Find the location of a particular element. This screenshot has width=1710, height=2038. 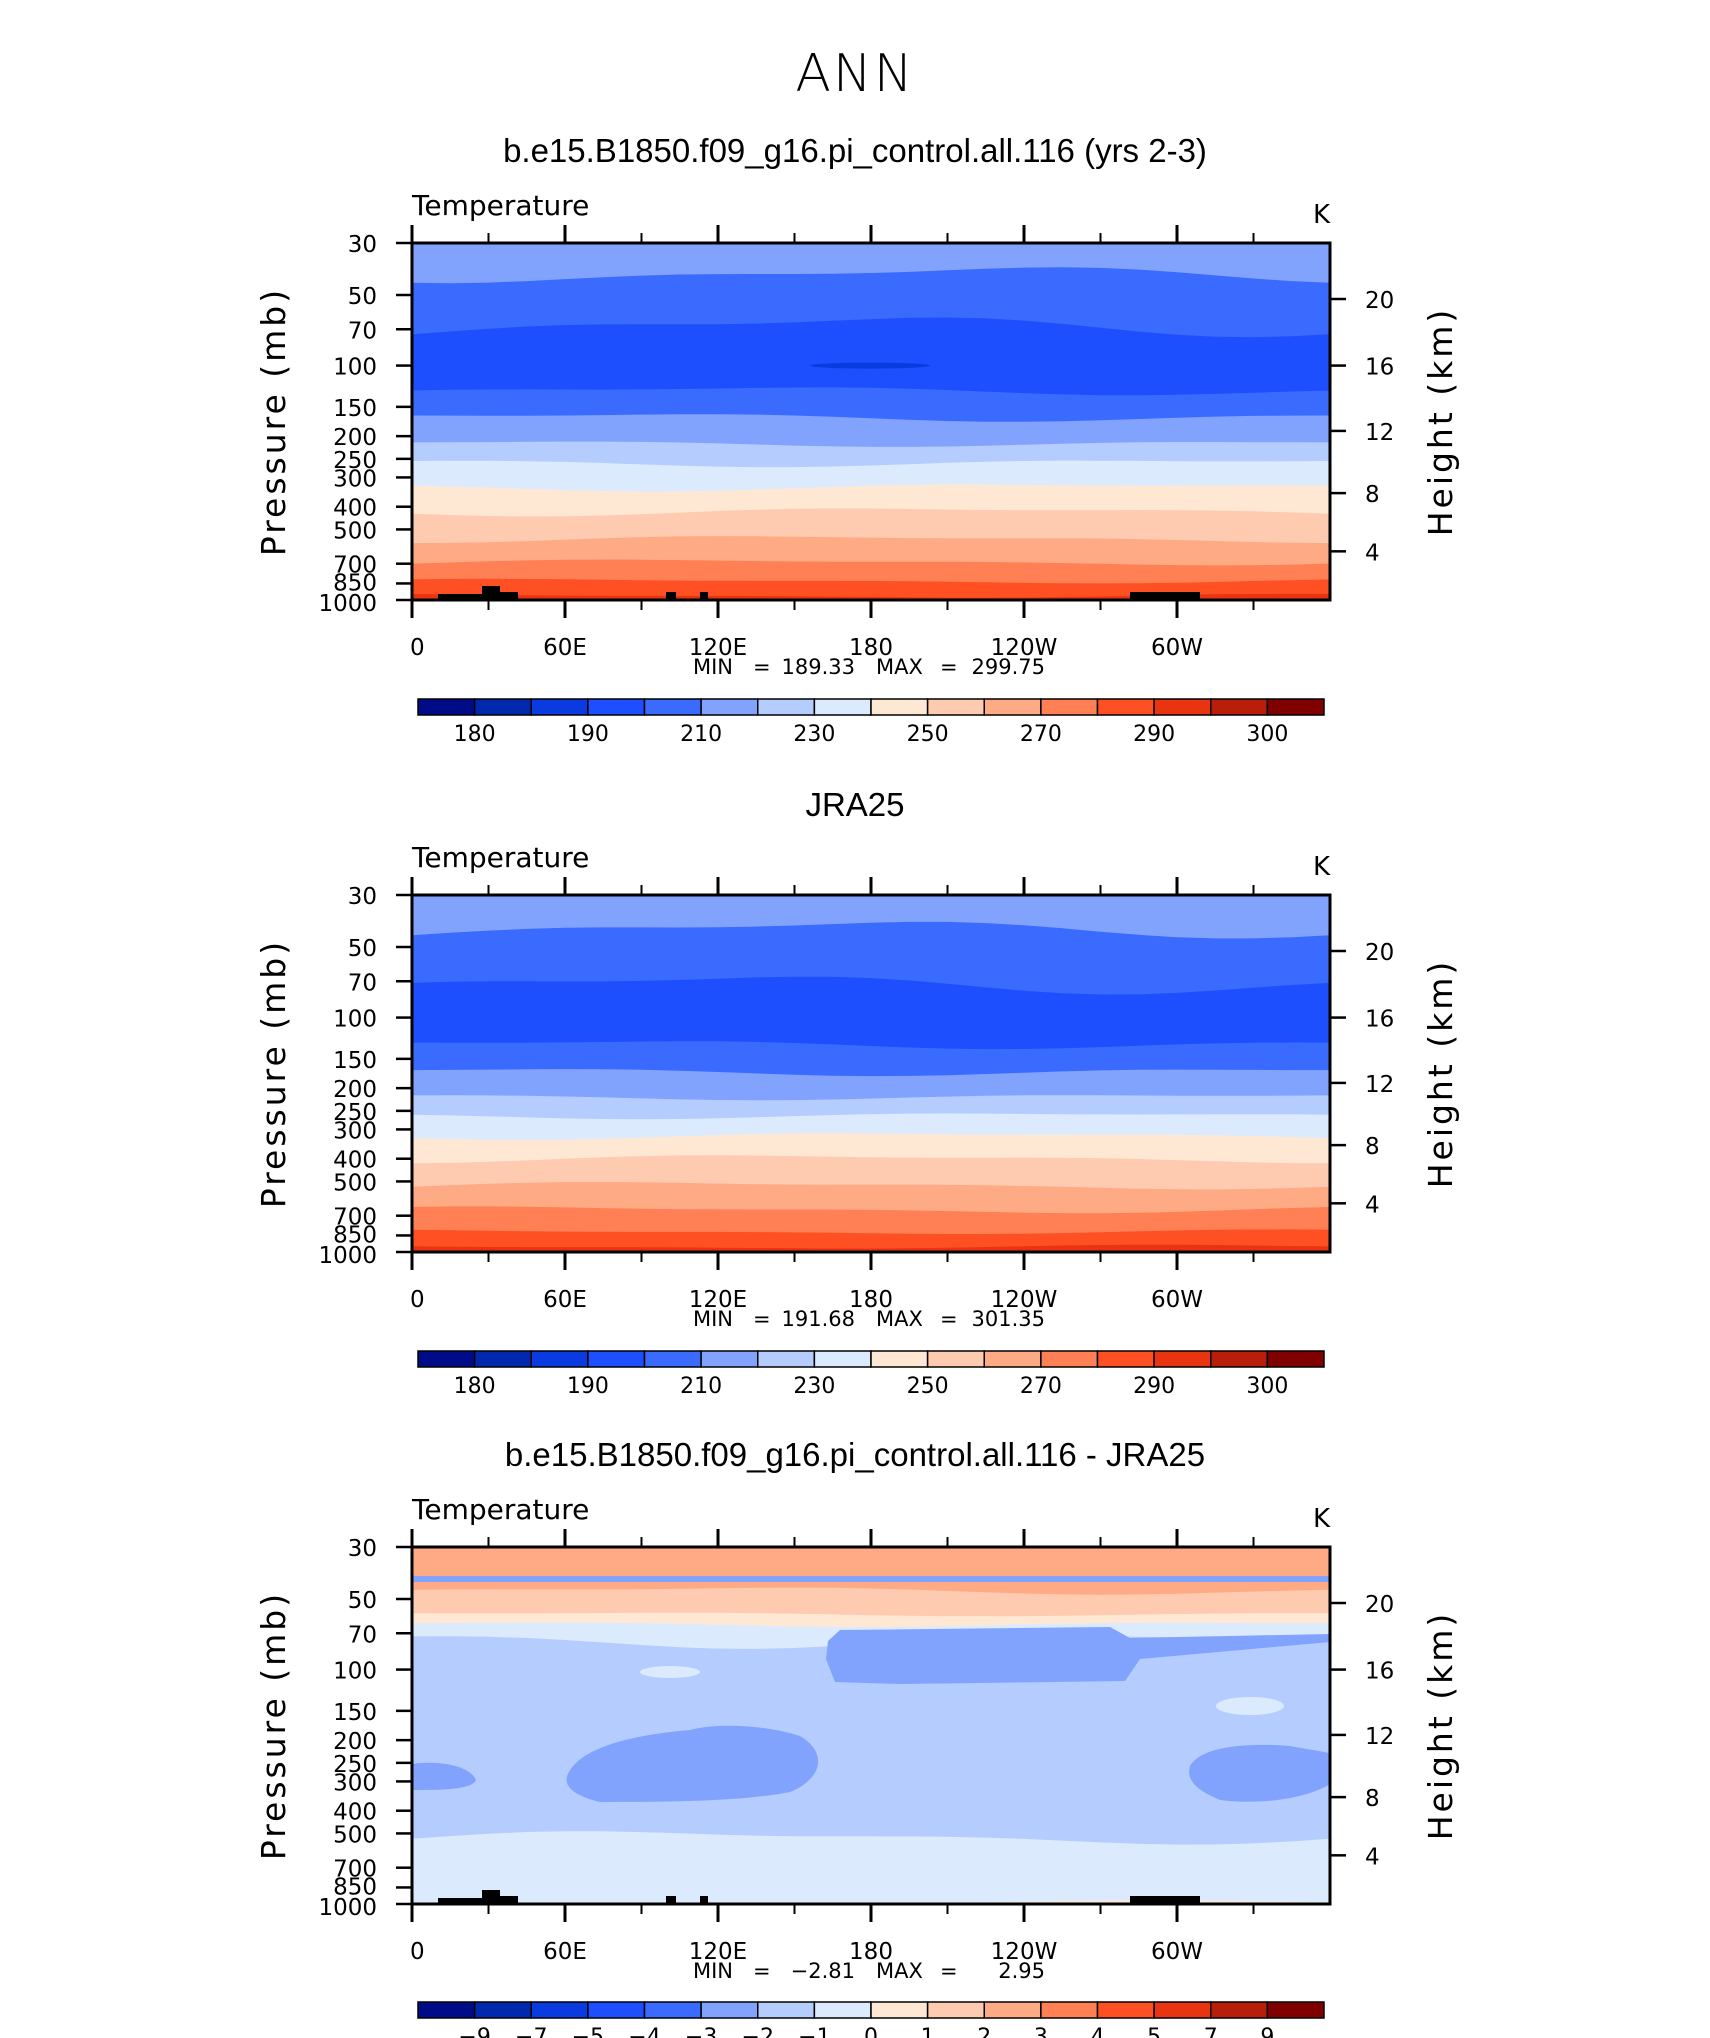

colorbar-label: 290 is located at coordinates (1154, 734).